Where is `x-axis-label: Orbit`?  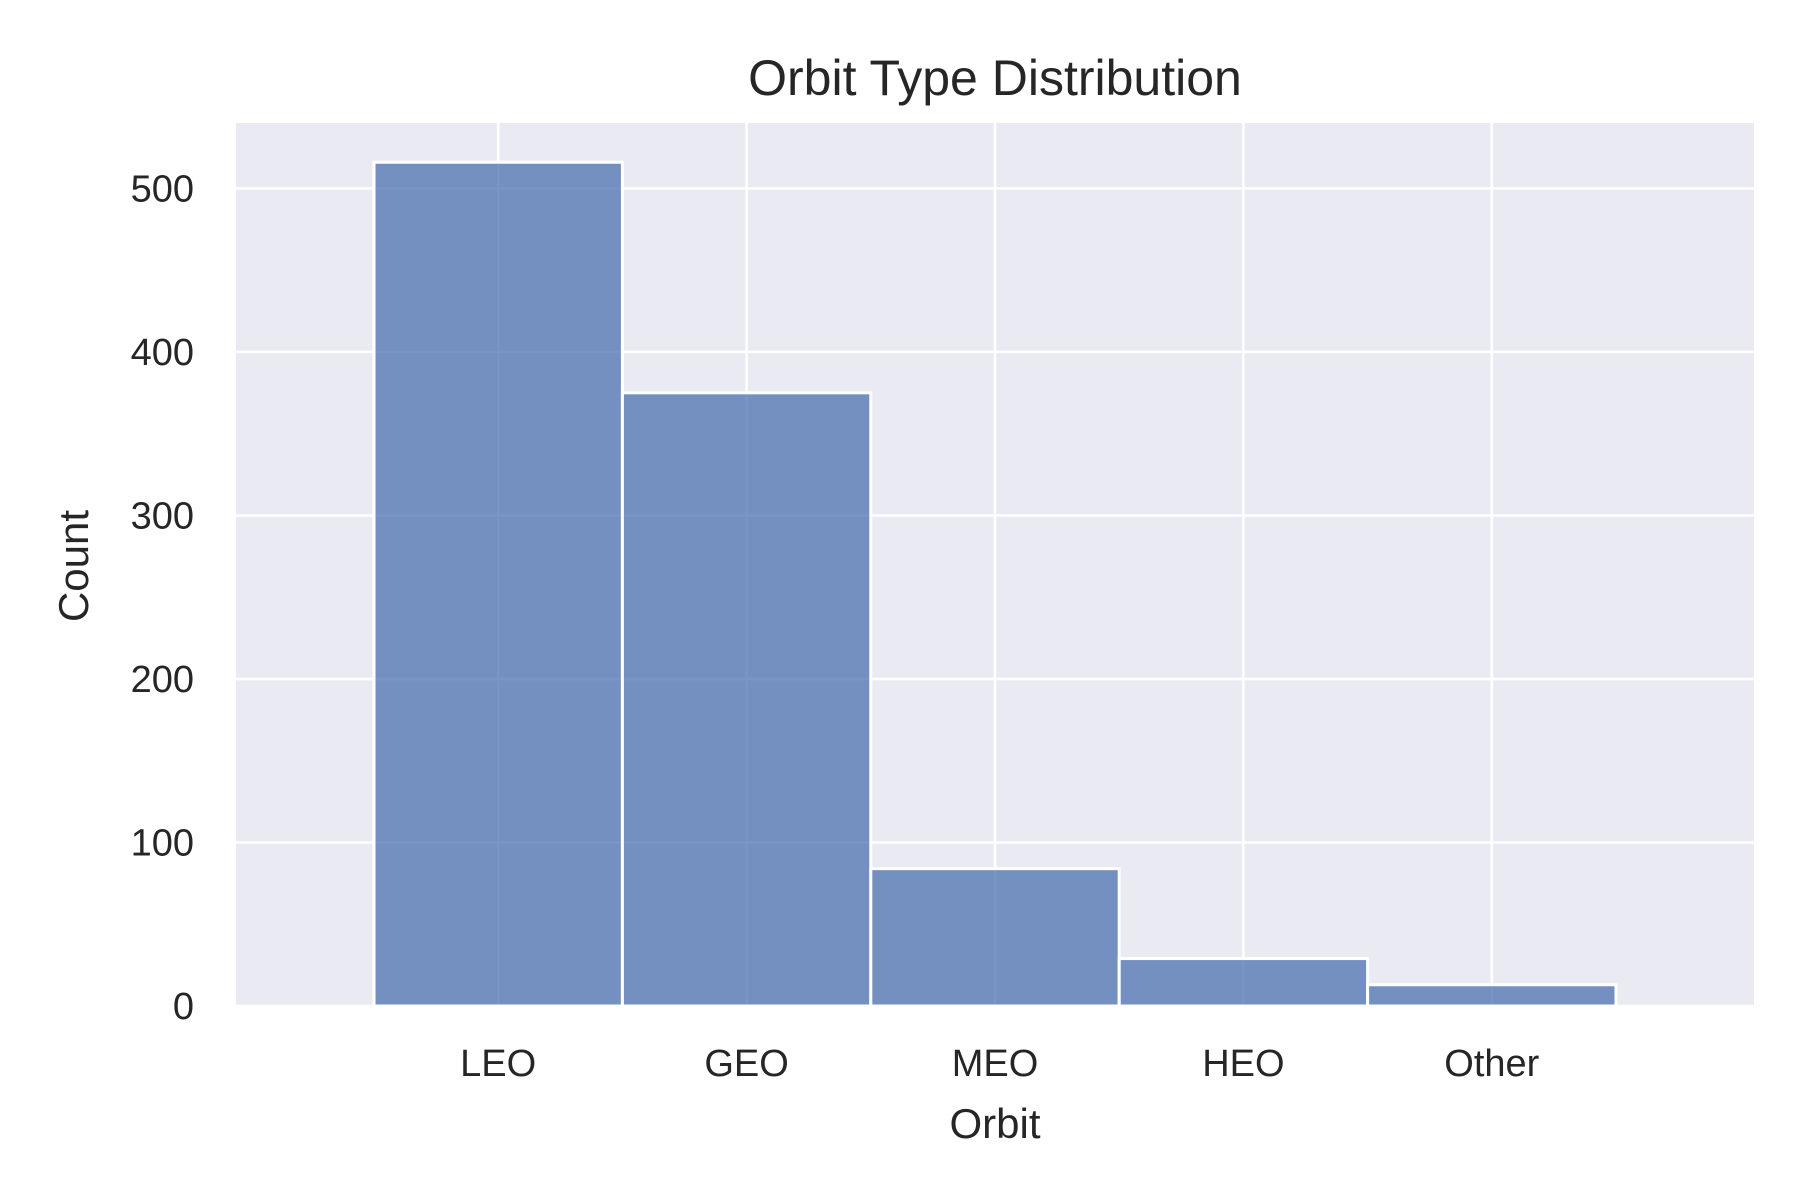 x-axis-label: Orbit is located at coordinates (994, 1123).